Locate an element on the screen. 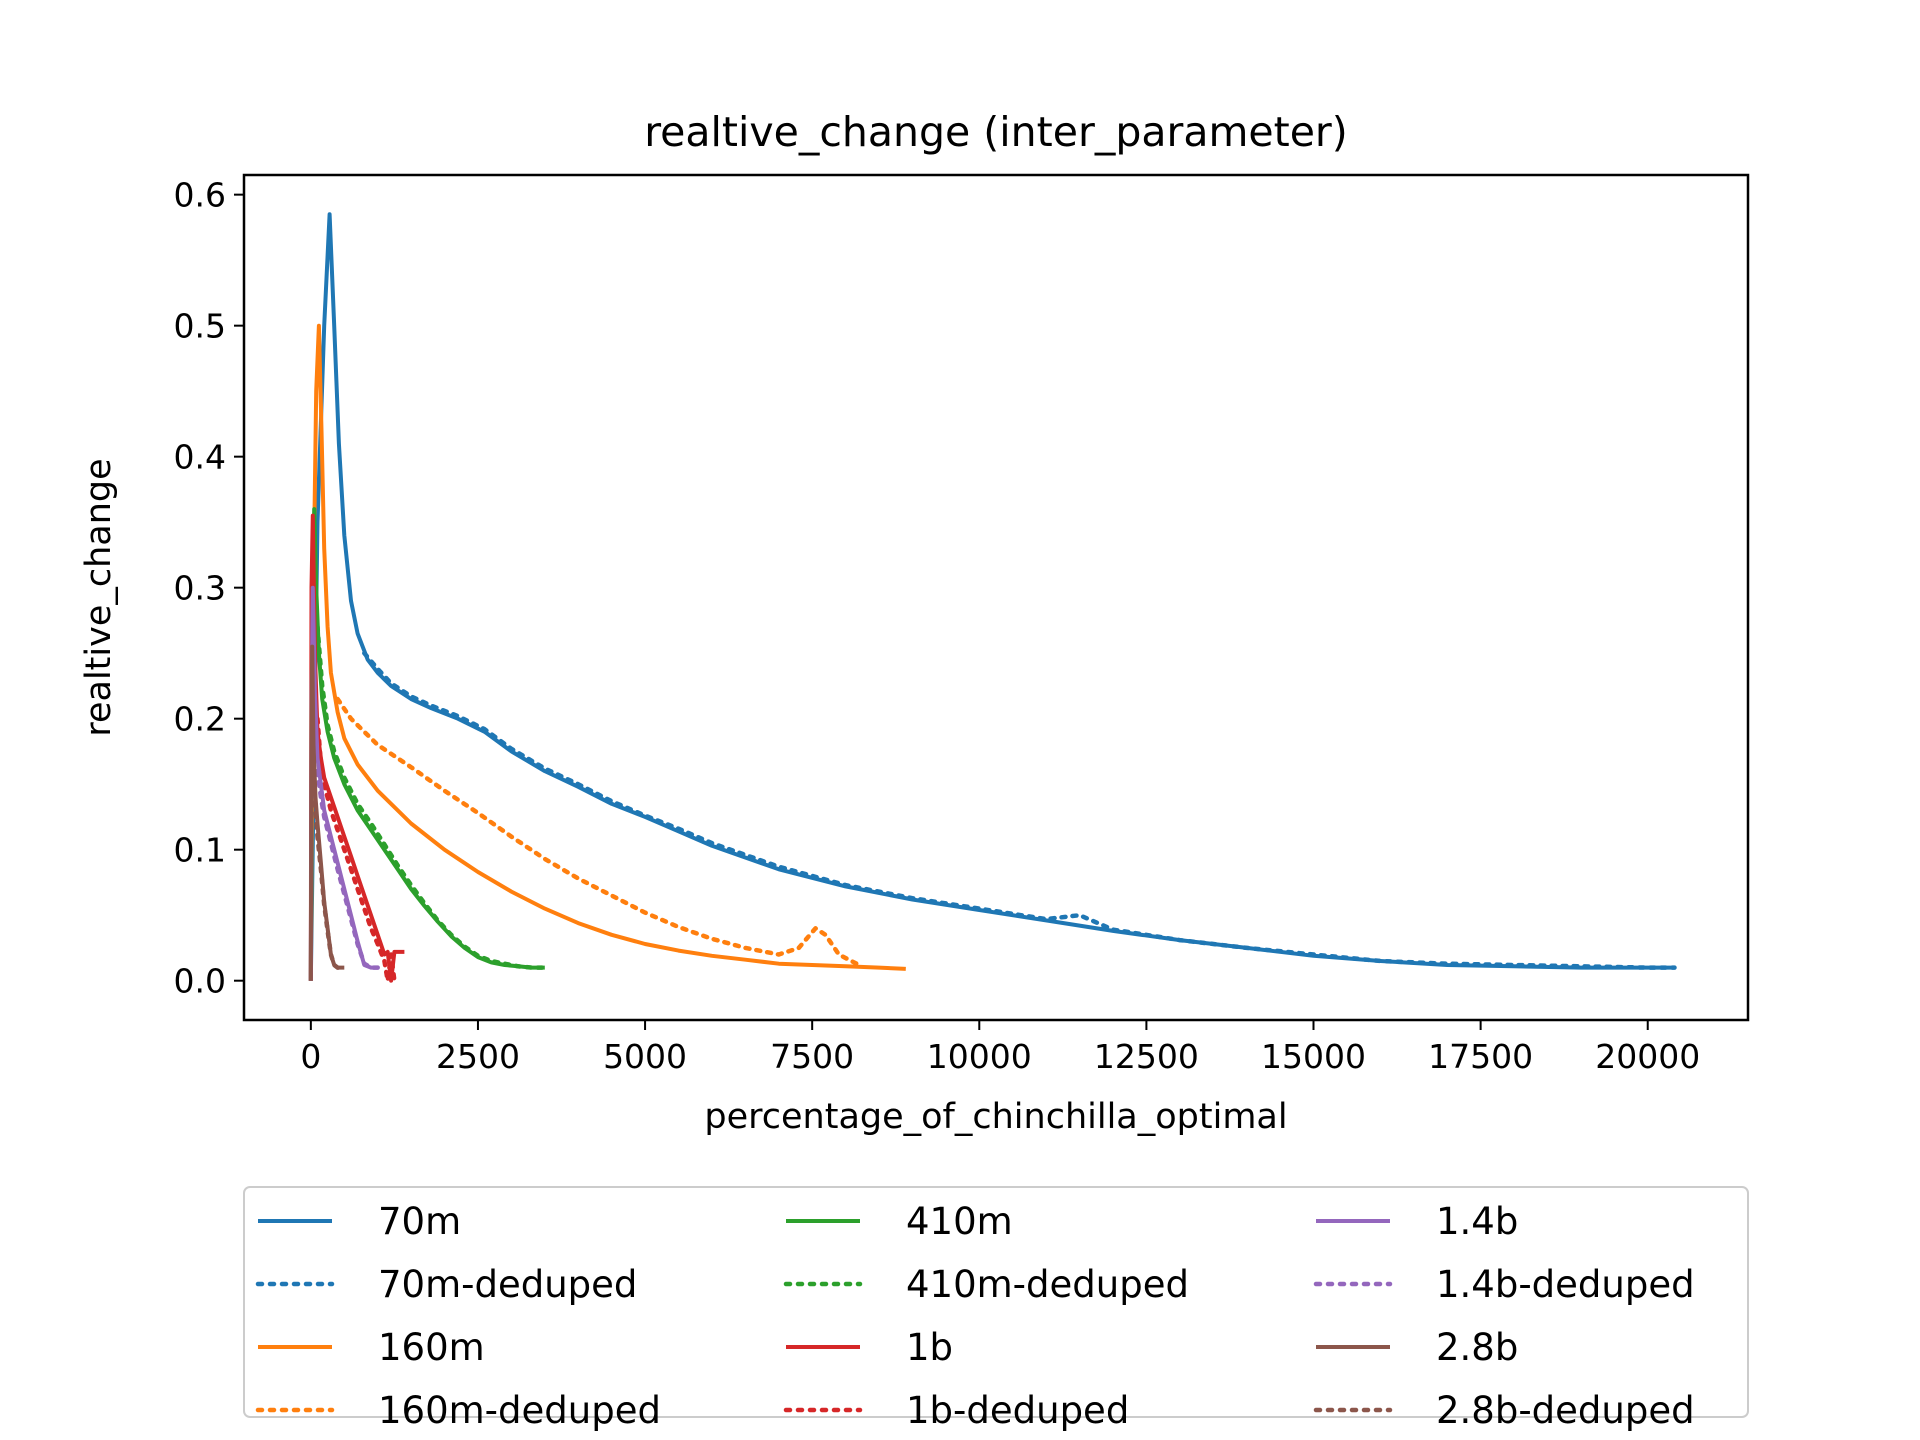  x-tick-label: 12500 is located at coordinates (1146, 1056).